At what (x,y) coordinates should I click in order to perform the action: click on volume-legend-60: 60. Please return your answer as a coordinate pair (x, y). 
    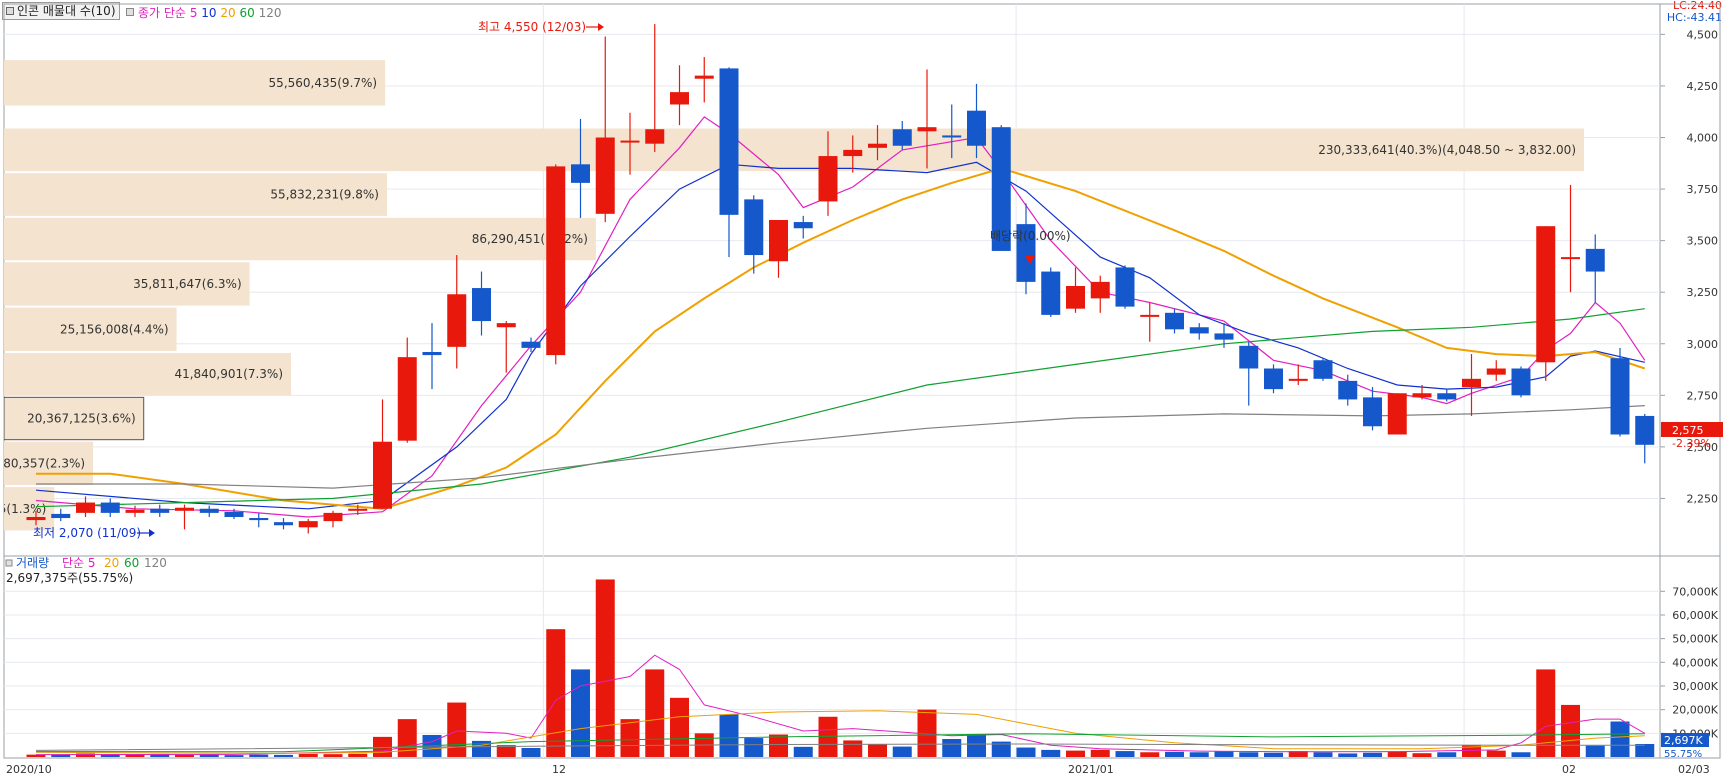
    Looking at the image, I should click on (131, 563).